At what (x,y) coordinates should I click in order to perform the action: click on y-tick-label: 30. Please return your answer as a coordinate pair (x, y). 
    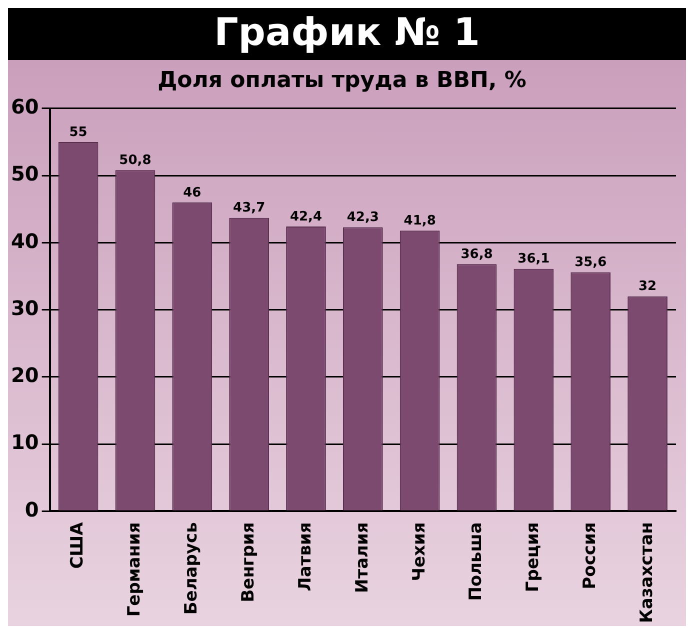
    Looking at the image, I should click on (24, 308).